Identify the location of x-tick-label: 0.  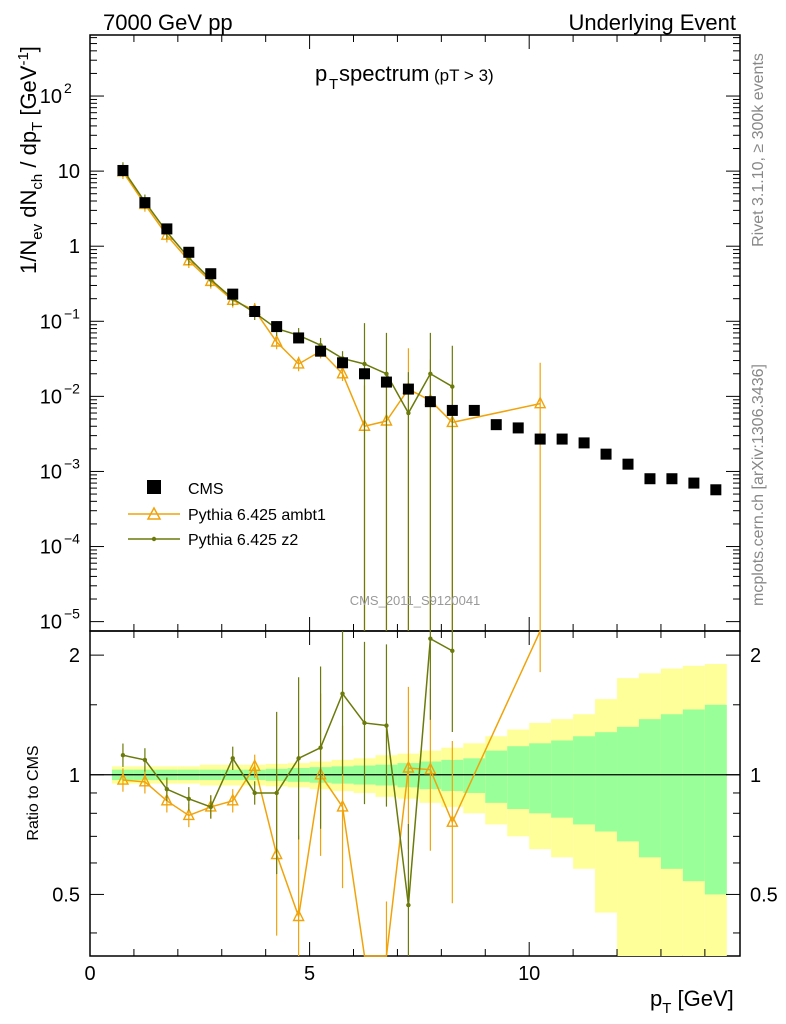
(89, 974).